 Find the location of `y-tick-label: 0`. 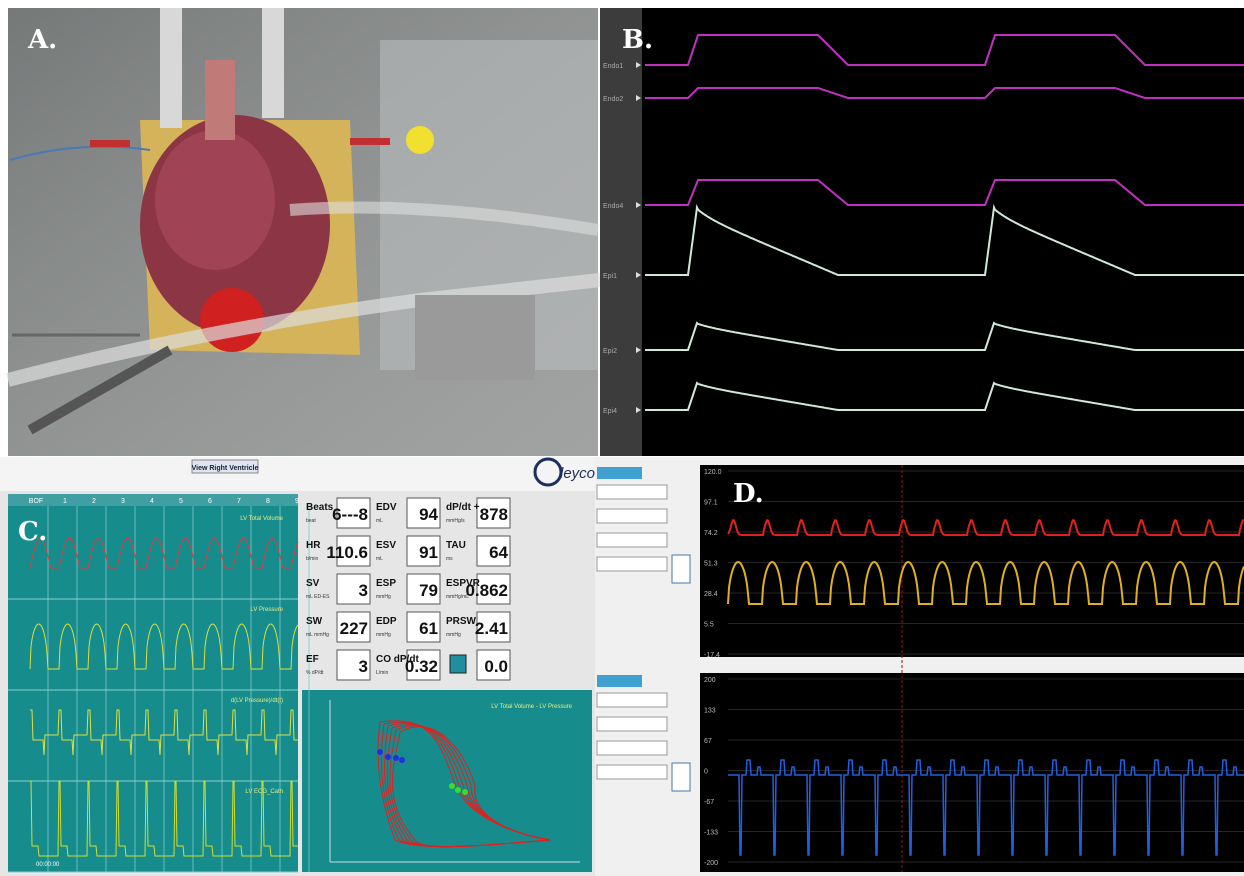

y-tick-label: 0 is located at coordinates (706, 772).